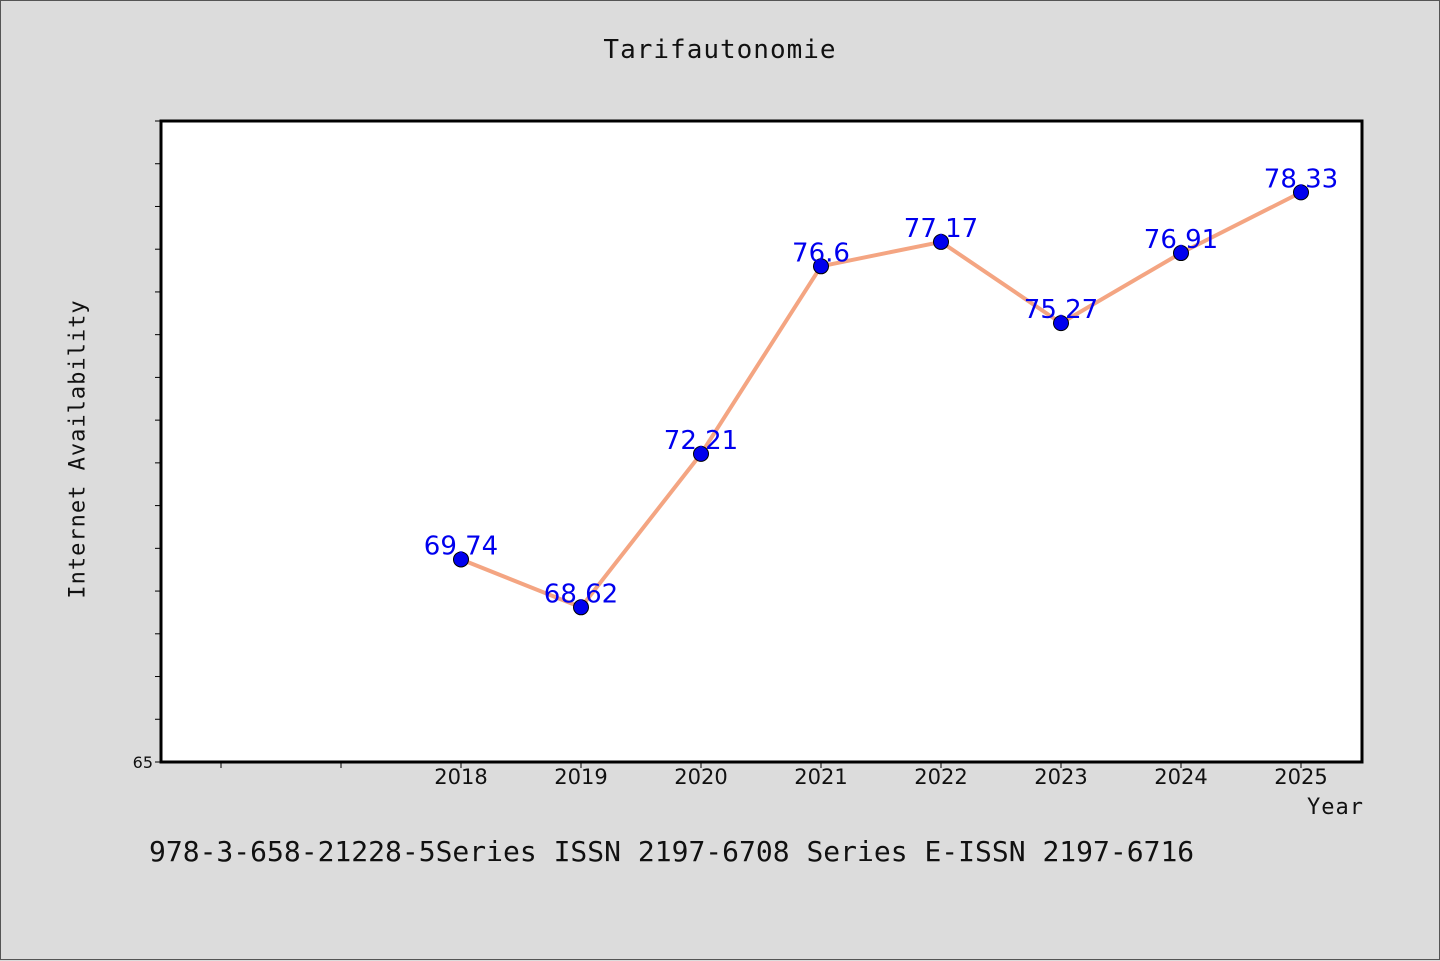 This screenshot has height=961, width=1440. Describe the element at coordinates (941, 229) in the screenshot. I see `data-label: 77.17` at that location.